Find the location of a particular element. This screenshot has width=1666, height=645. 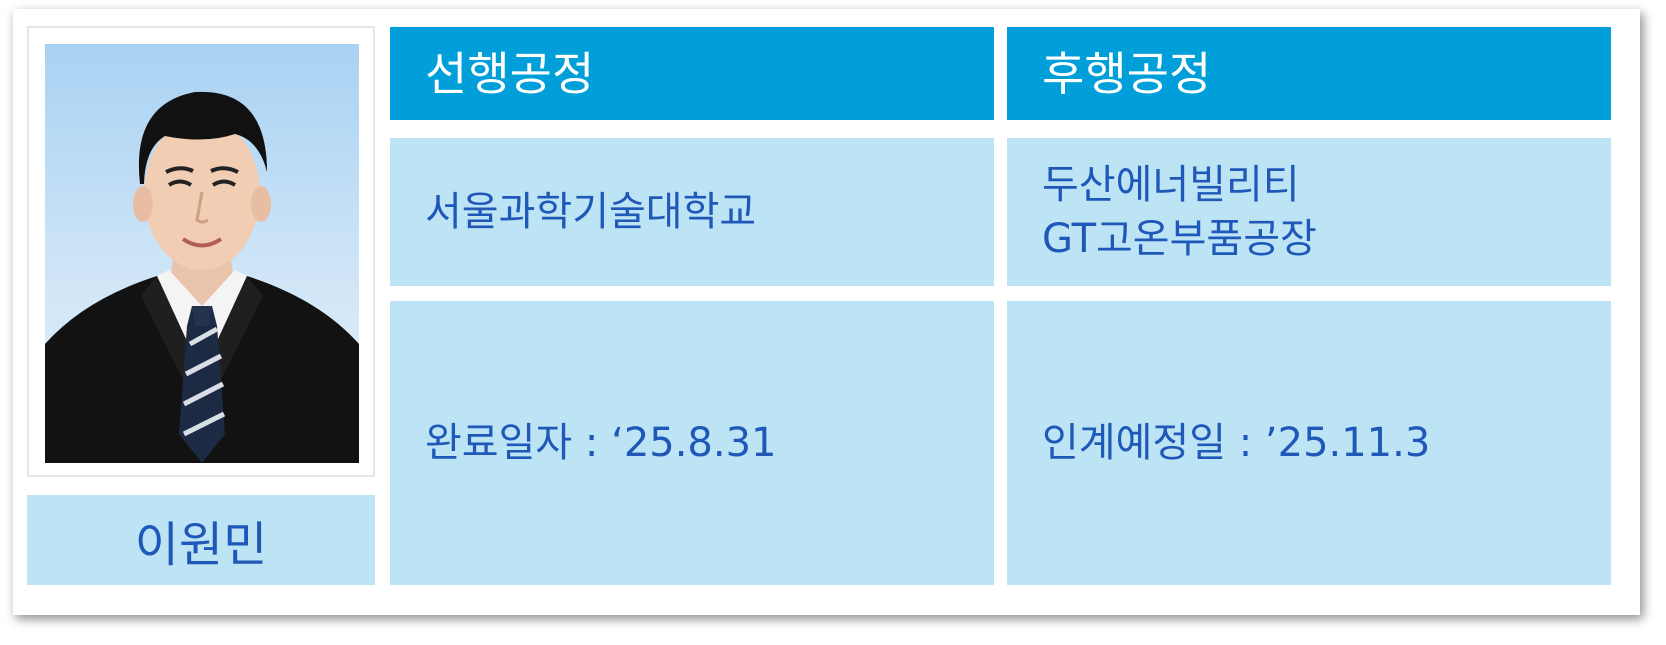

photo-frame is located at coordinates (201, 251).